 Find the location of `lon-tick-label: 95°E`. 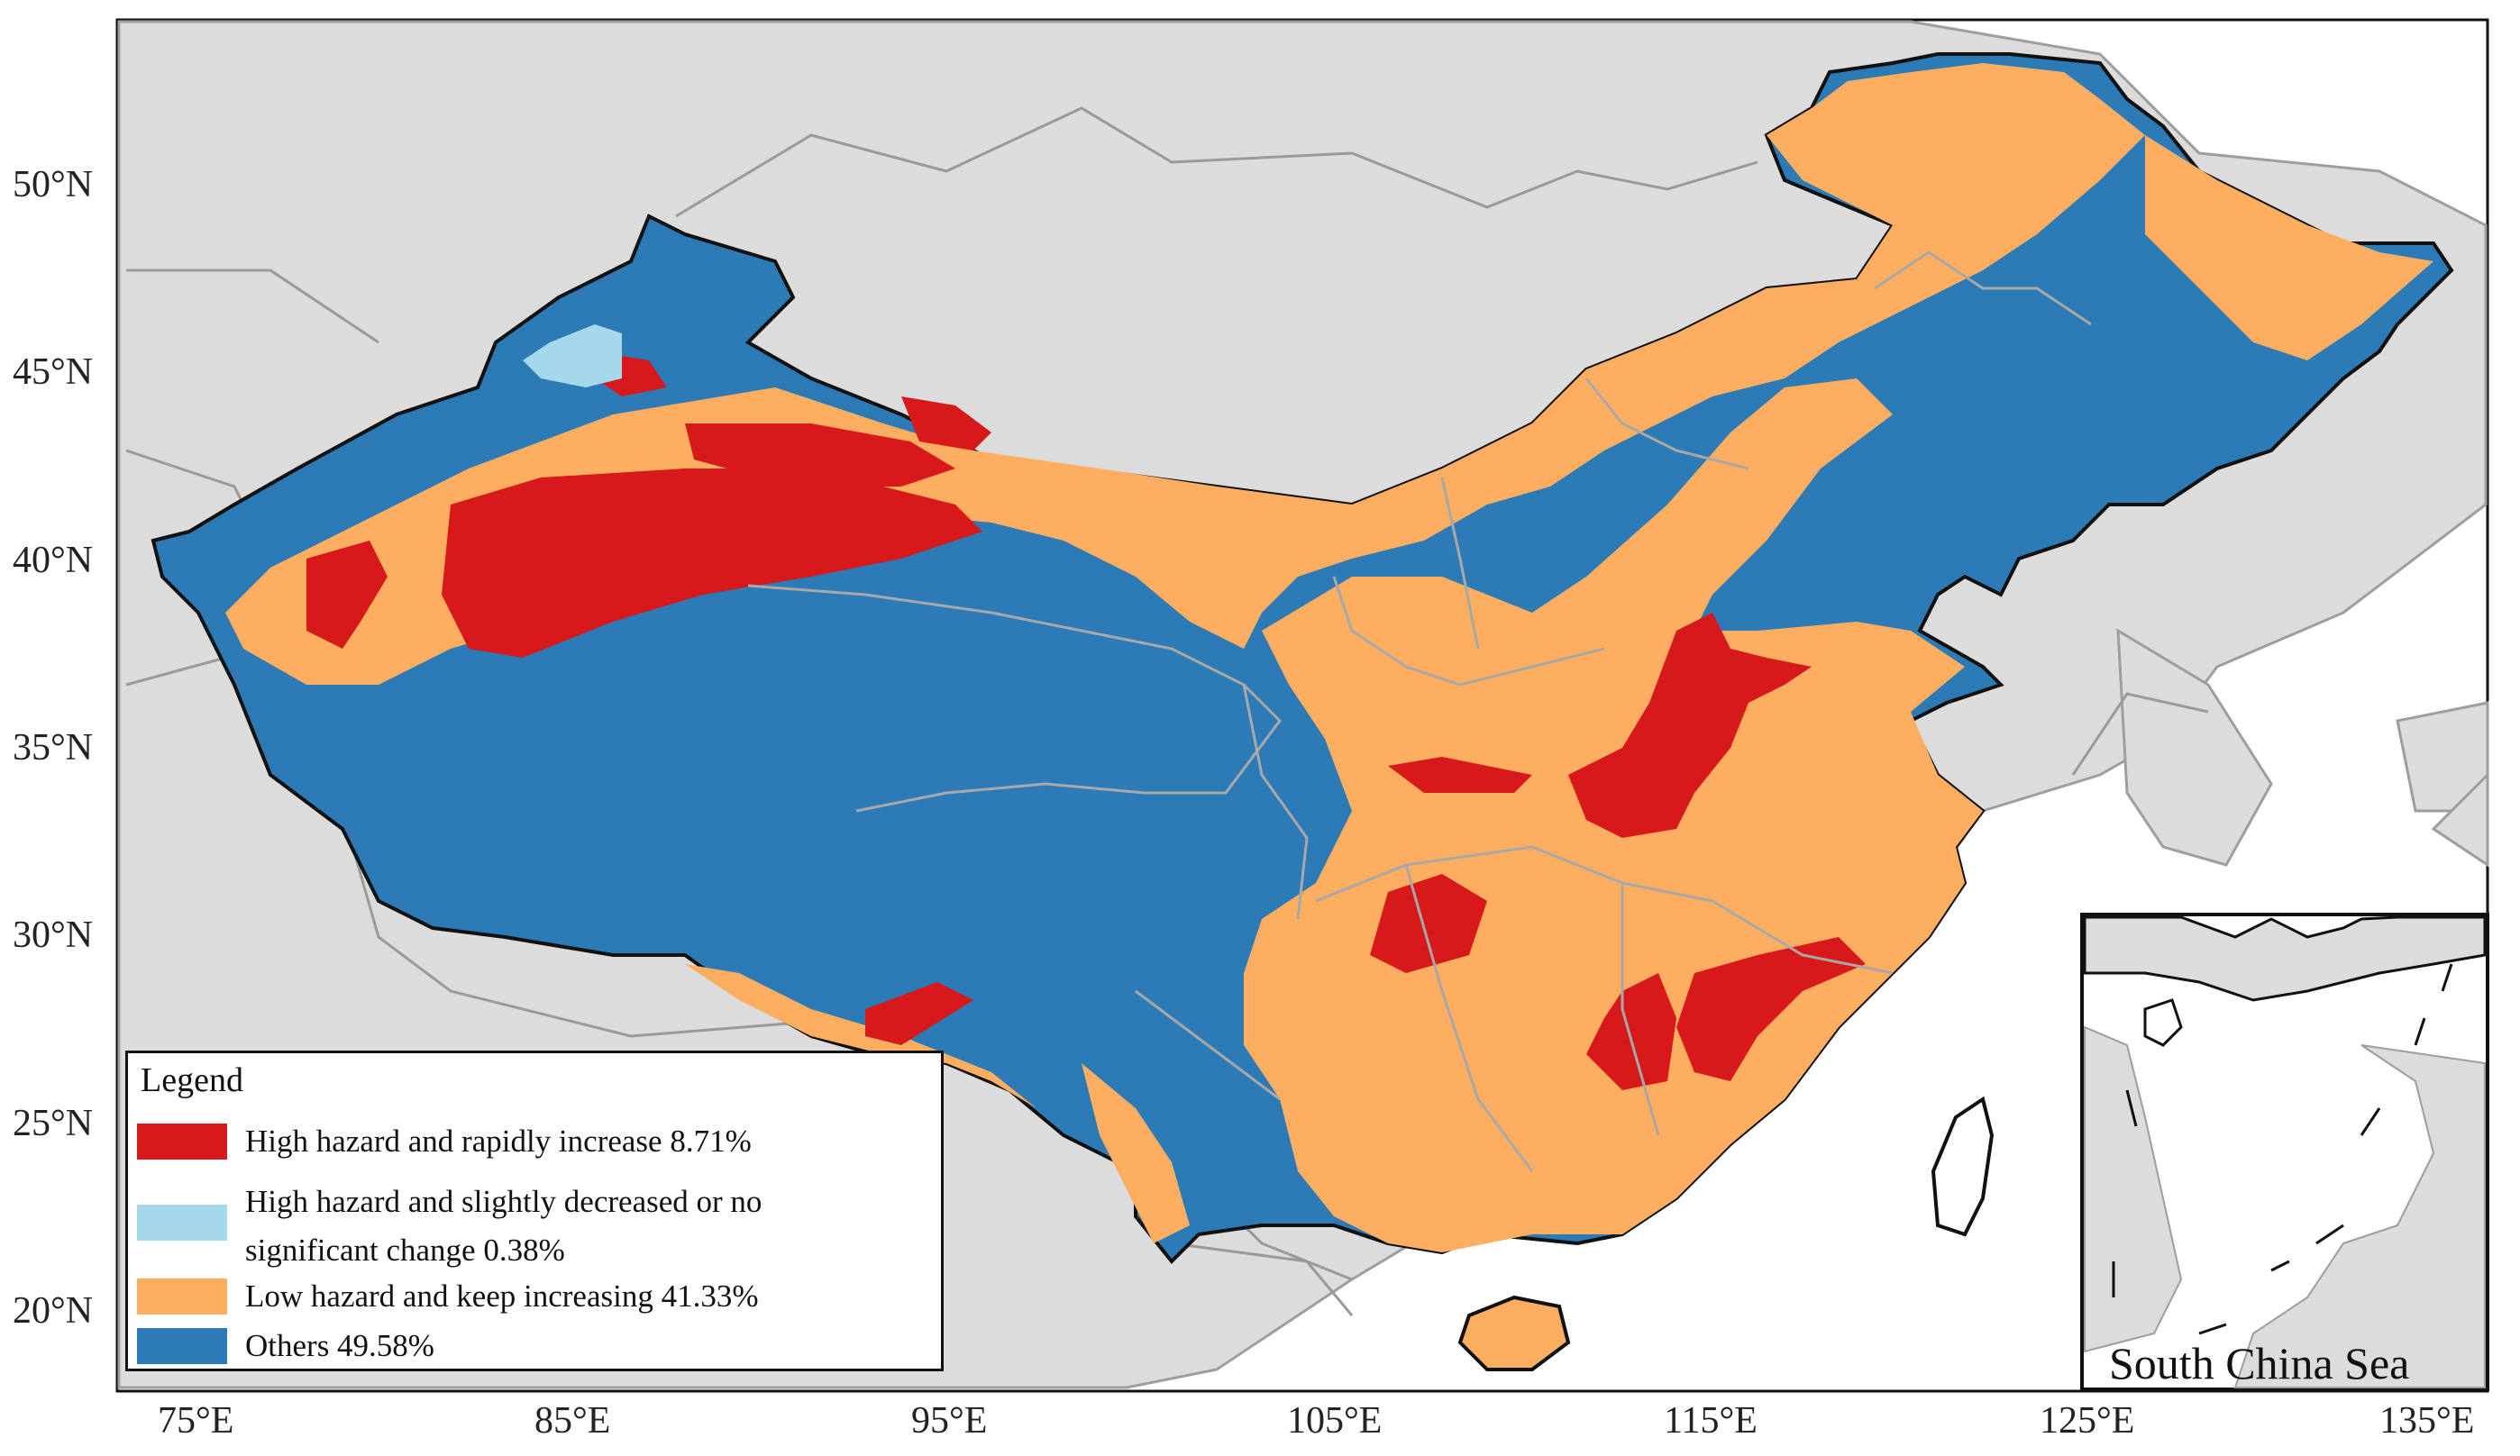

lon-tick-label: 95°E is located at coordinates (949, 1421).